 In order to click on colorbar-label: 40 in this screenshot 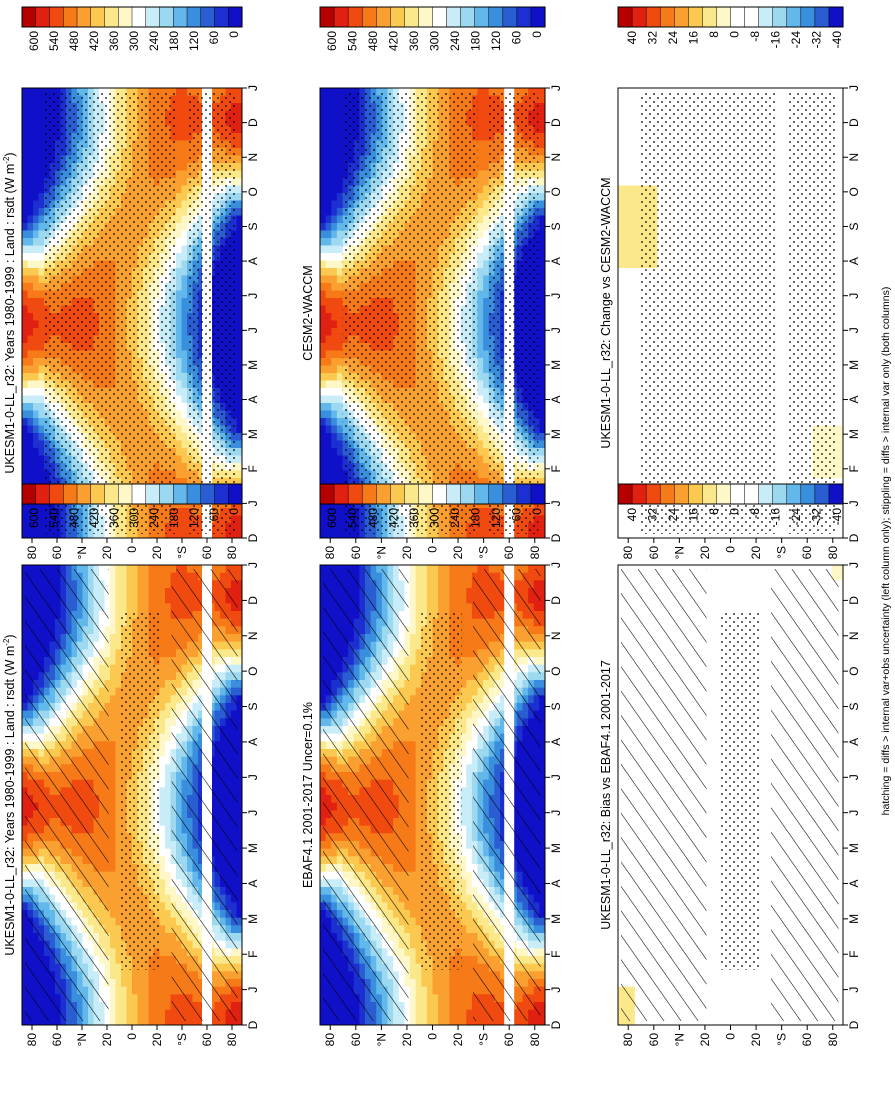, I will do `click(632, 38)`.